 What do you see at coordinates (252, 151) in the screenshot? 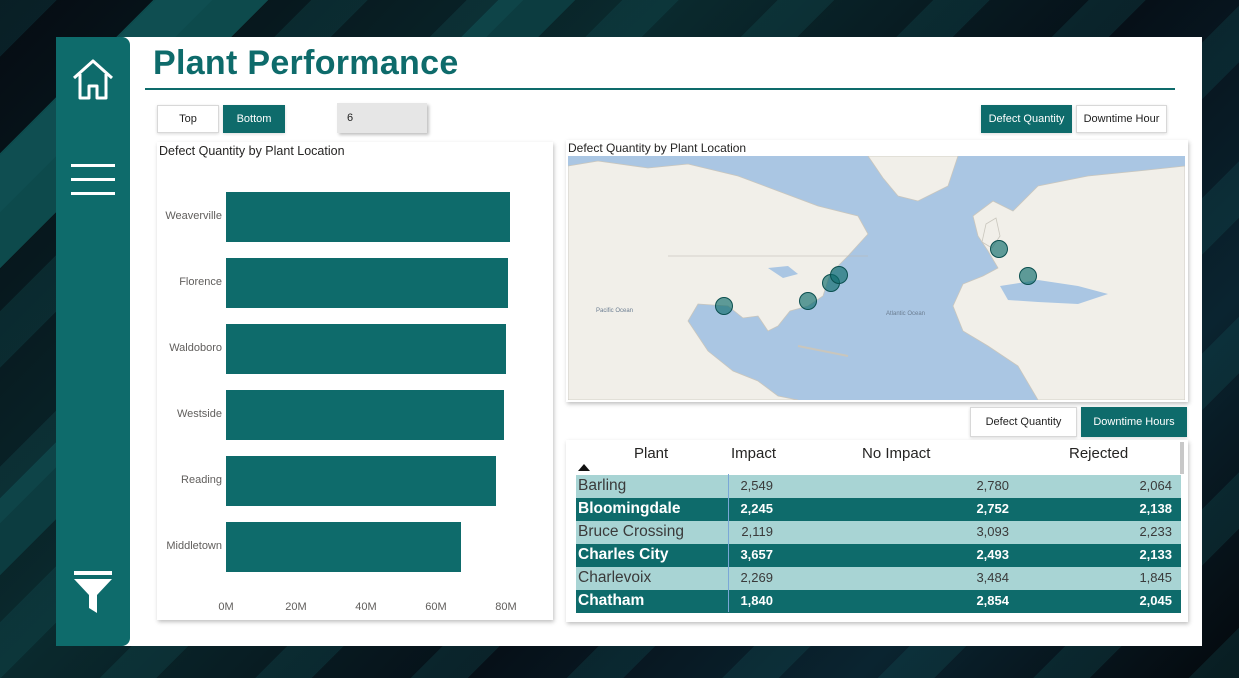
I see `bar-chart-title: Defect Quantity by Plant Location` at bounding box center [252, 151].